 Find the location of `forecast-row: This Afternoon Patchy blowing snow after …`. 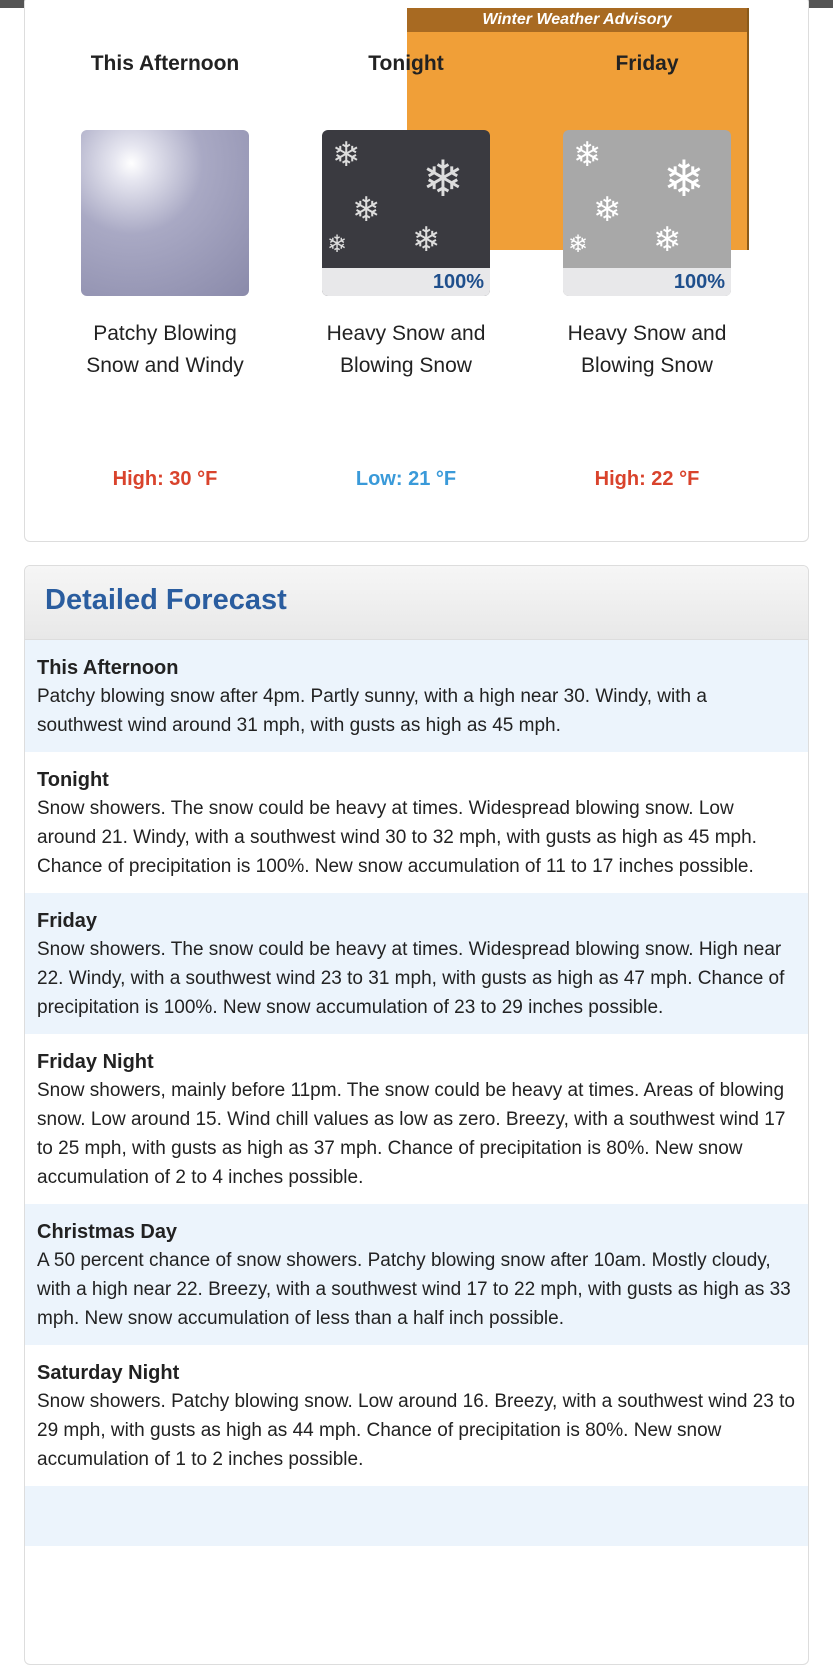

forecast-row: This Afternoon Patchy blowing snow after … is located at coordinates (416, 696).